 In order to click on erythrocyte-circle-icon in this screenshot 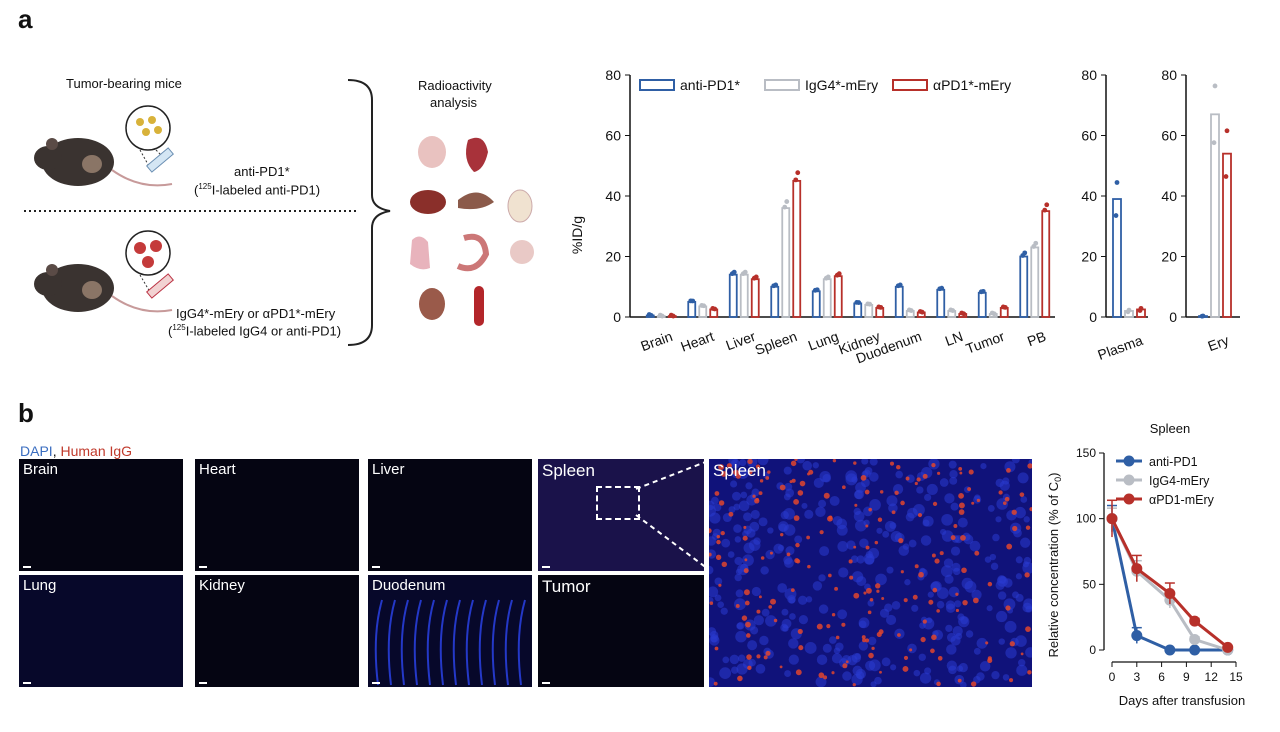, I will do `click(148, 253)`.